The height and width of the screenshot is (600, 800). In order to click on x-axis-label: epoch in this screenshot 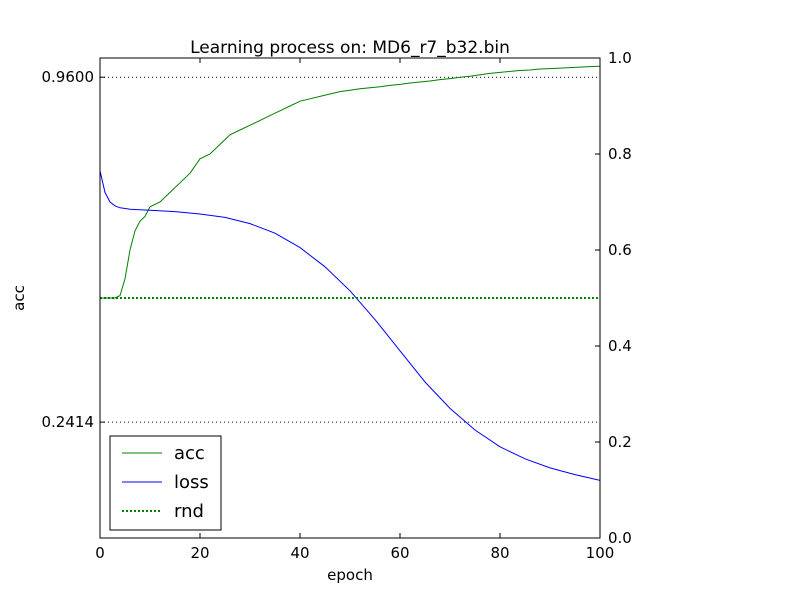, I will do `click(350, 575)`.